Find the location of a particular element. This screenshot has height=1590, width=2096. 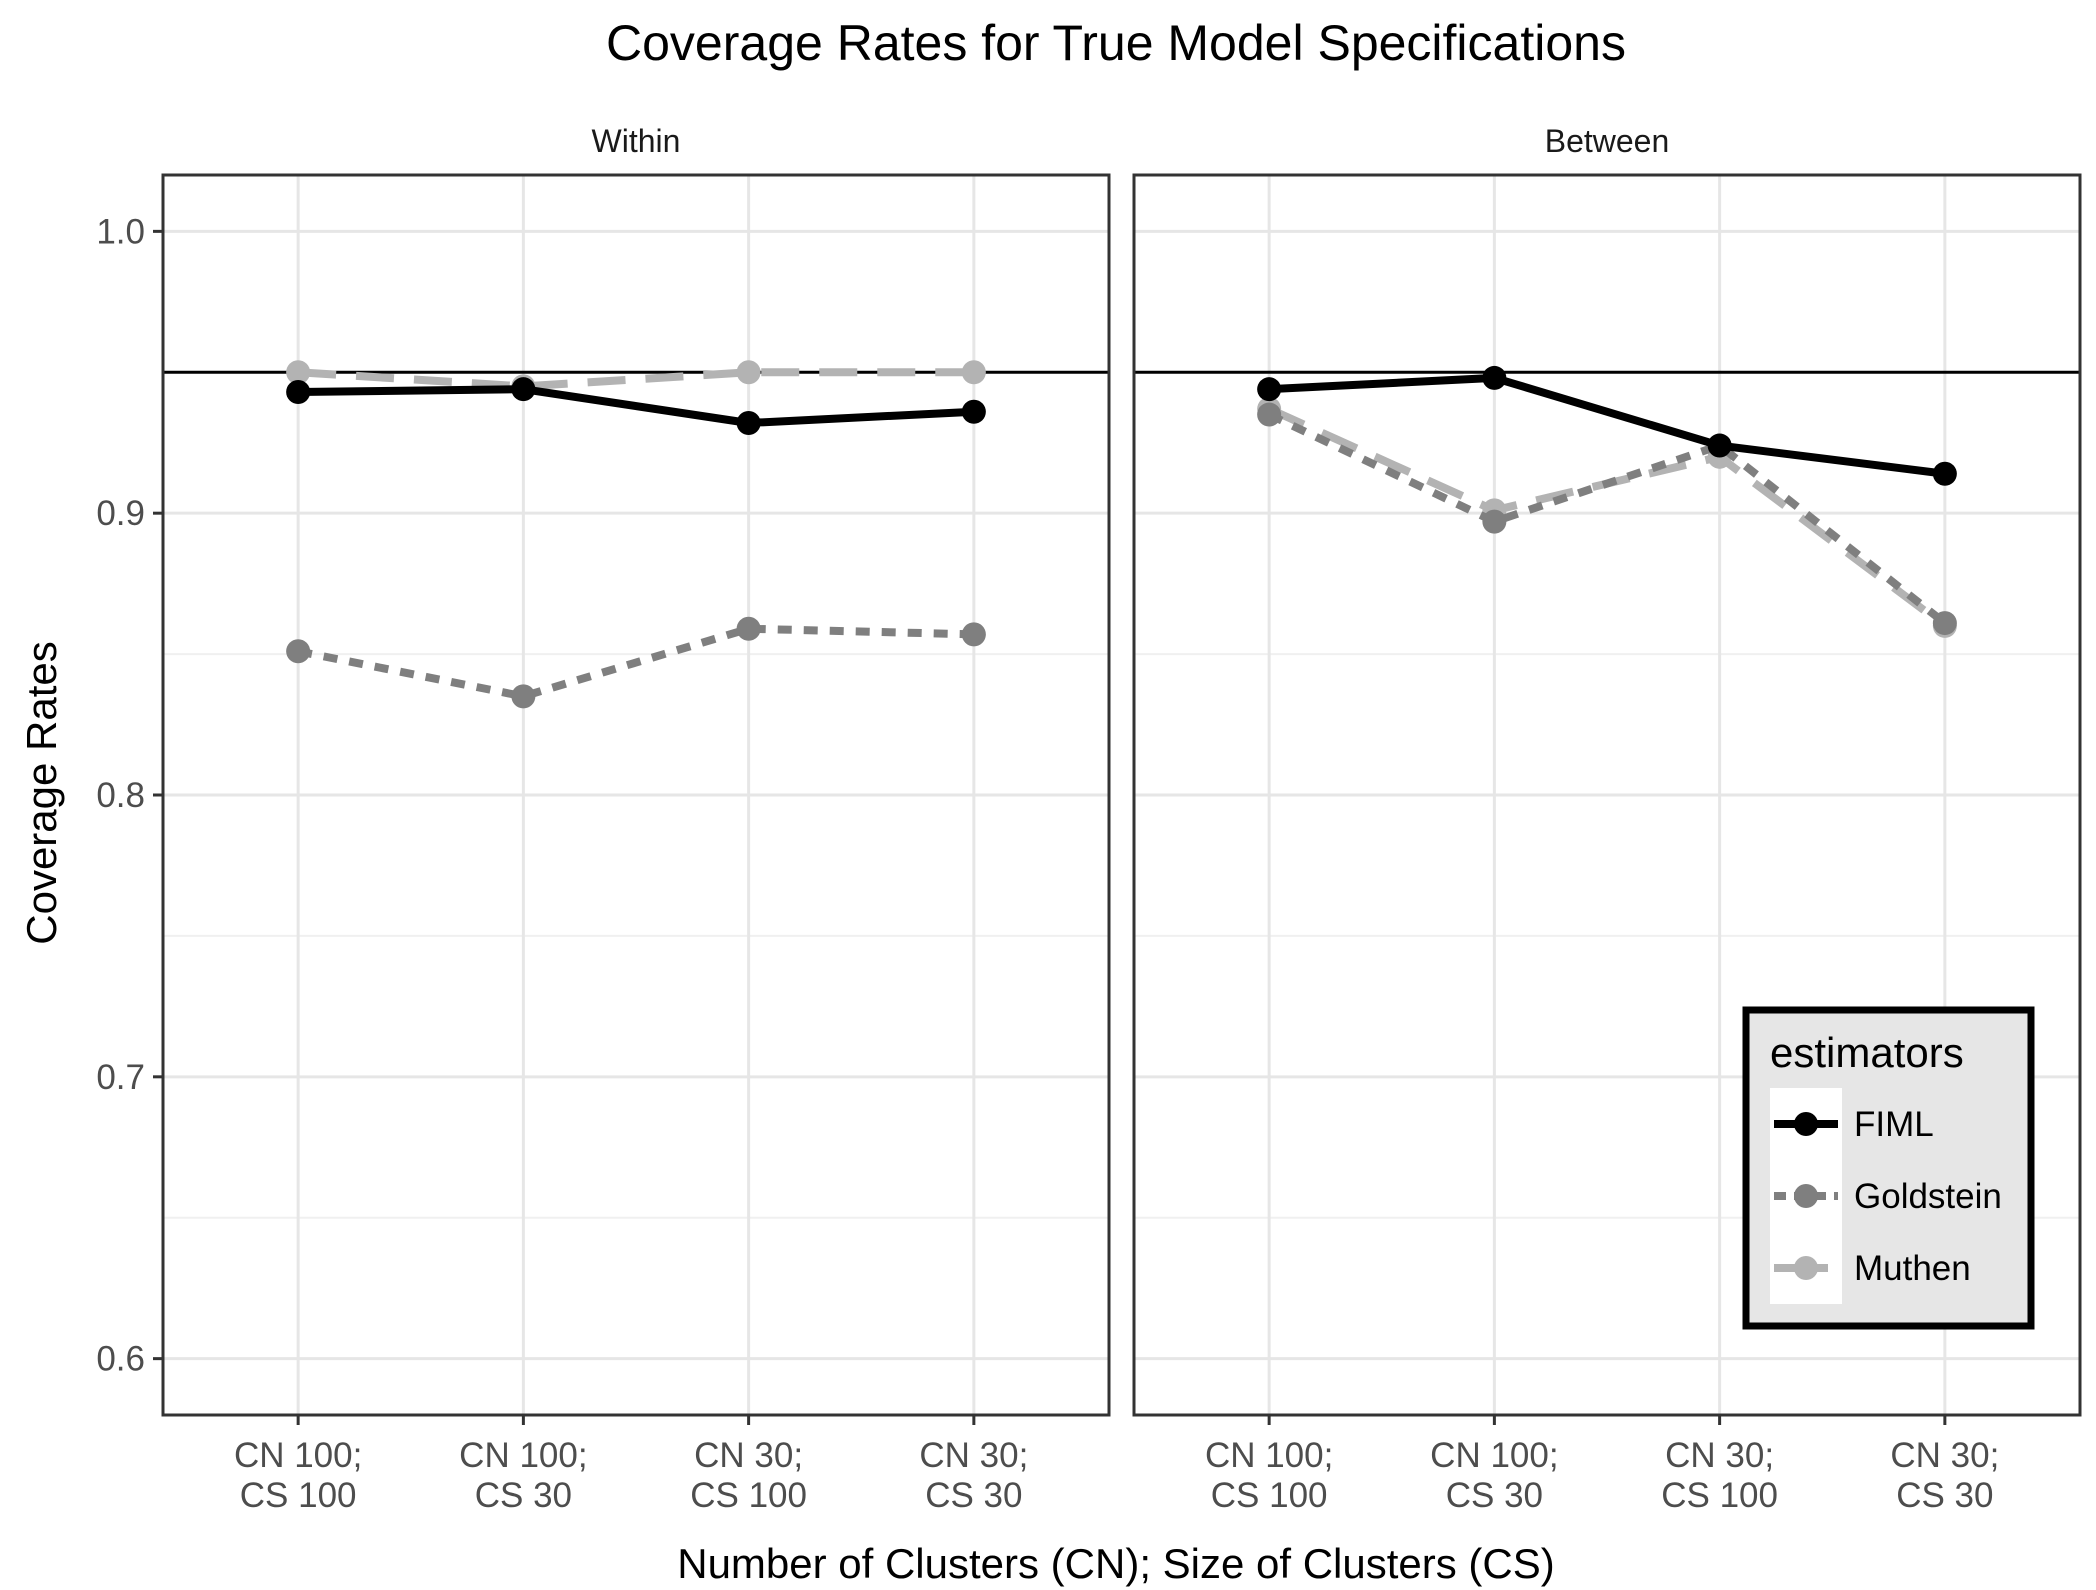

series-fiml-between is located at coordinates (1607, 425).